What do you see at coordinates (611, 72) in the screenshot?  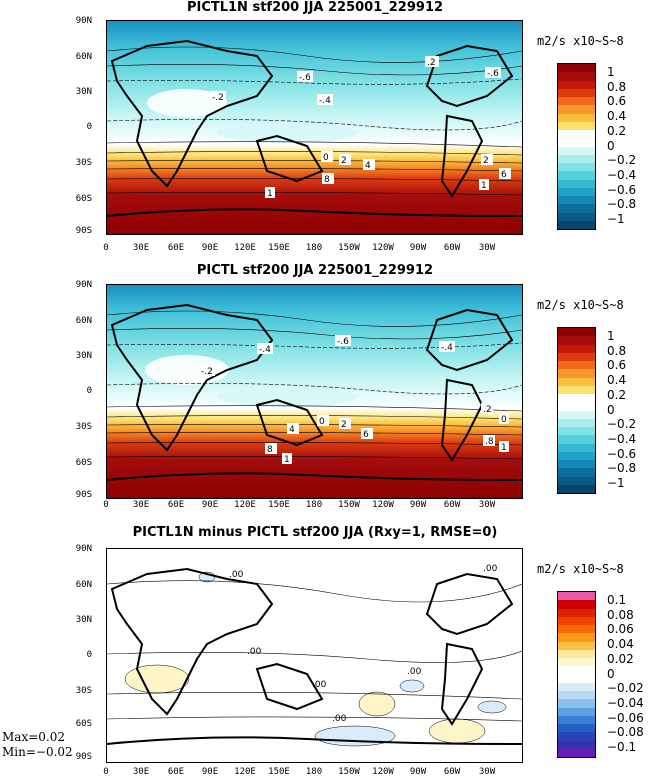 I see `colorbar-label: 1` at bounding box center [611, 72].